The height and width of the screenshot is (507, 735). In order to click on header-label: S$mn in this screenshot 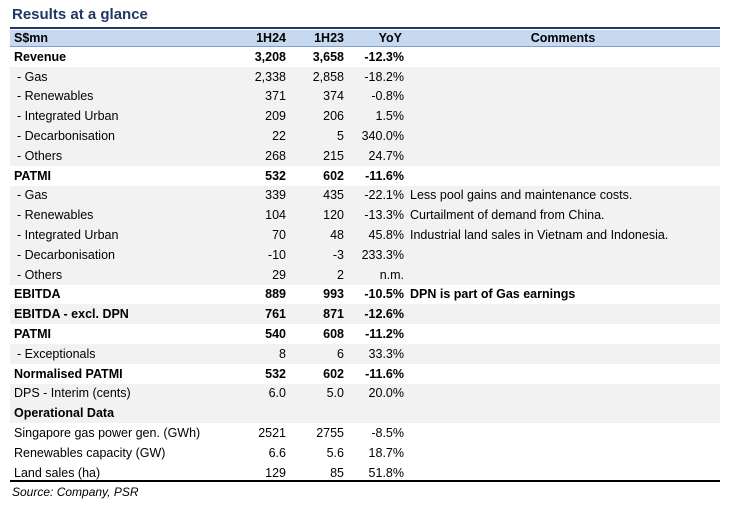, I will do `click(121, 38)`.